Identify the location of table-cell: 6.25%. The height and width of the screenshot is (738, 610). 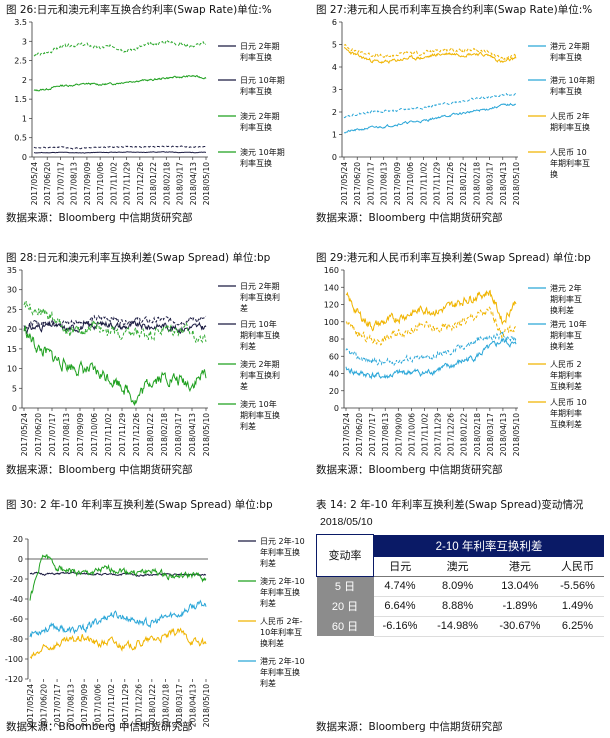
(577, 626).